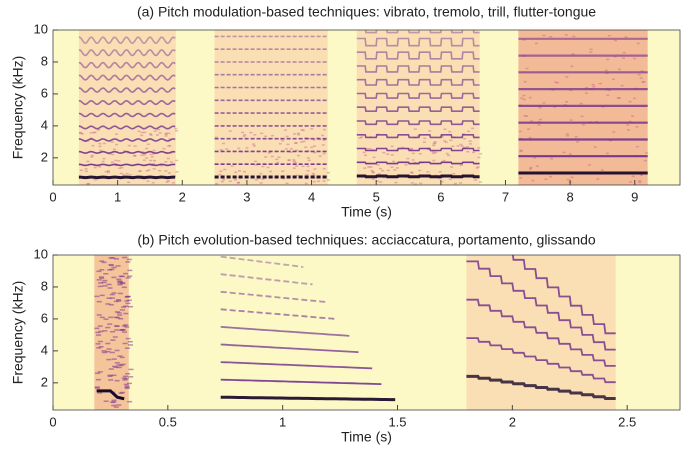 Image resolution: width=694 pixels, height=456 pixels. I want to click on y-tick-label: 4, so click(44, 349).